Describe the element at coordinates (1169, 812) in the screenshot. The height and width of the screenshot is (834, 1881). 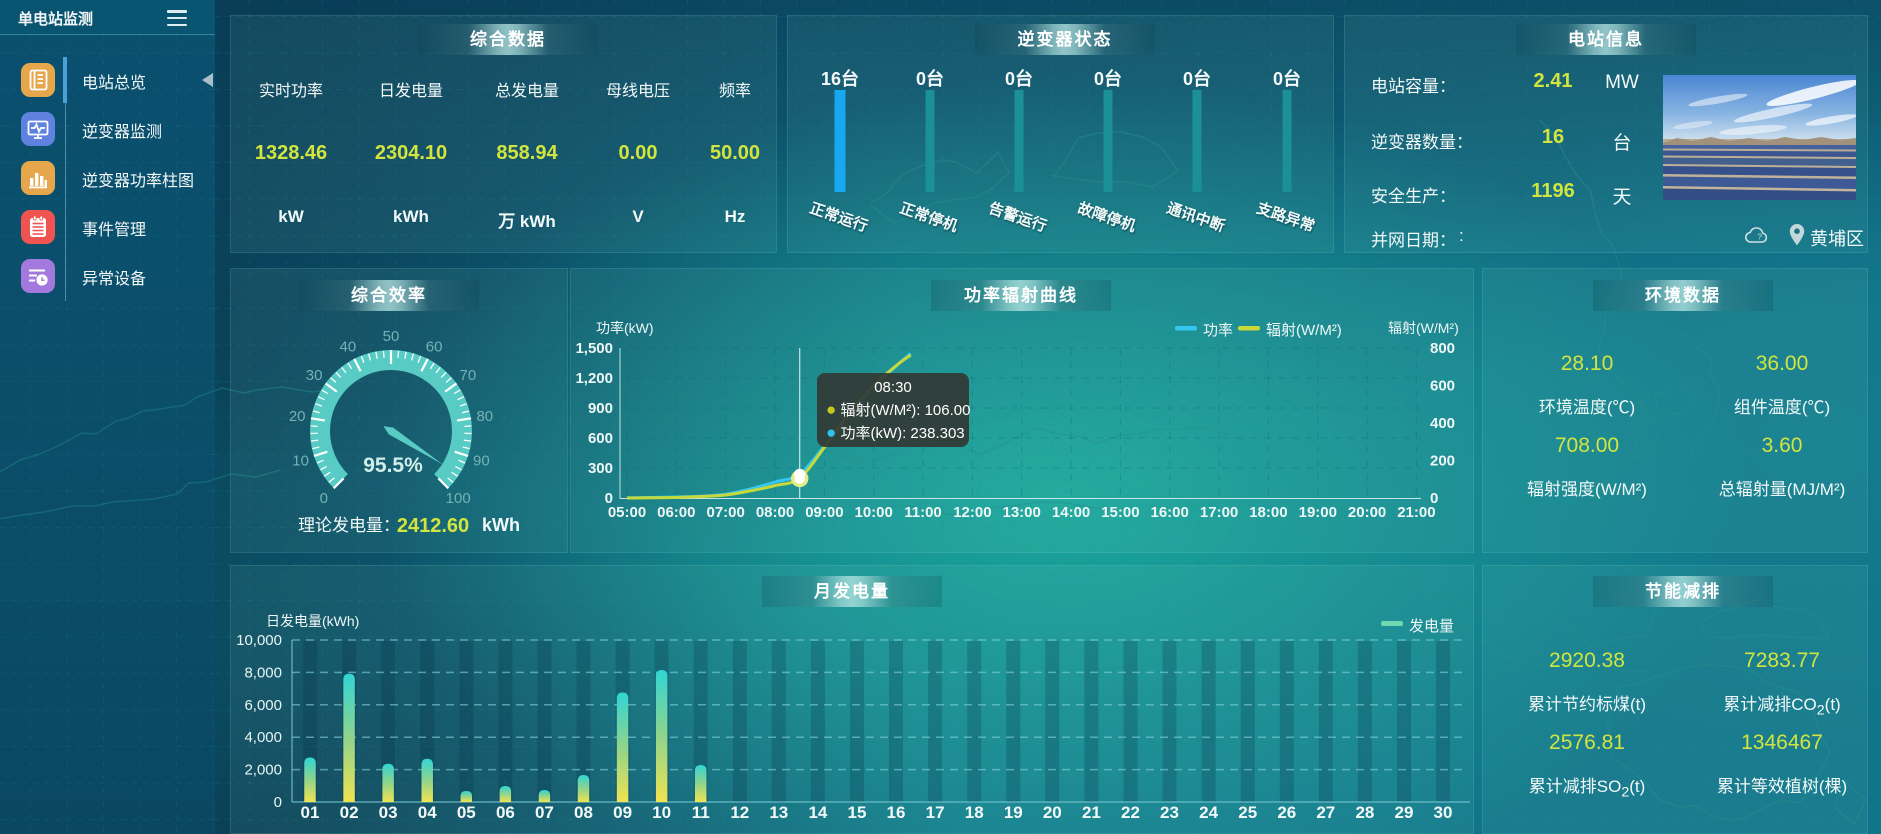
I see `svg-text: 23` at that location.